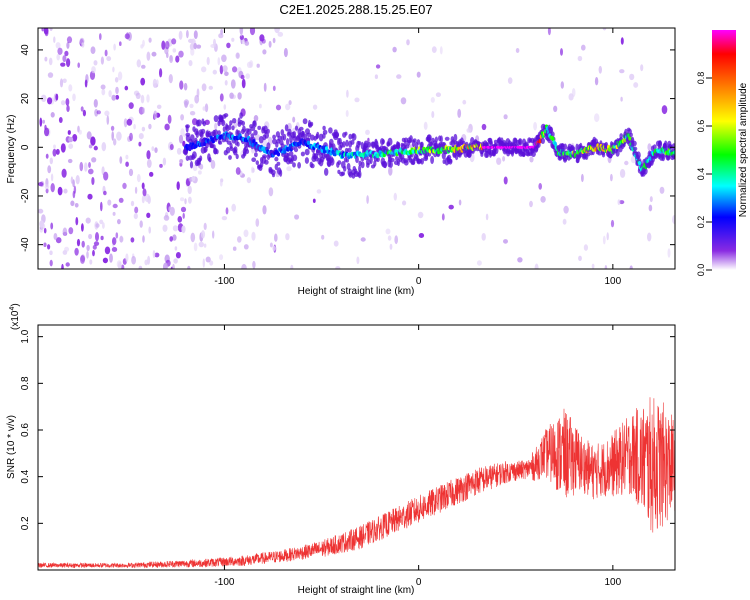 The height and width of the screenshot is (600, 750). Describe the element at coordinates (613, 582) in the screenshot. I see `x-tick-label: 100` at that location.